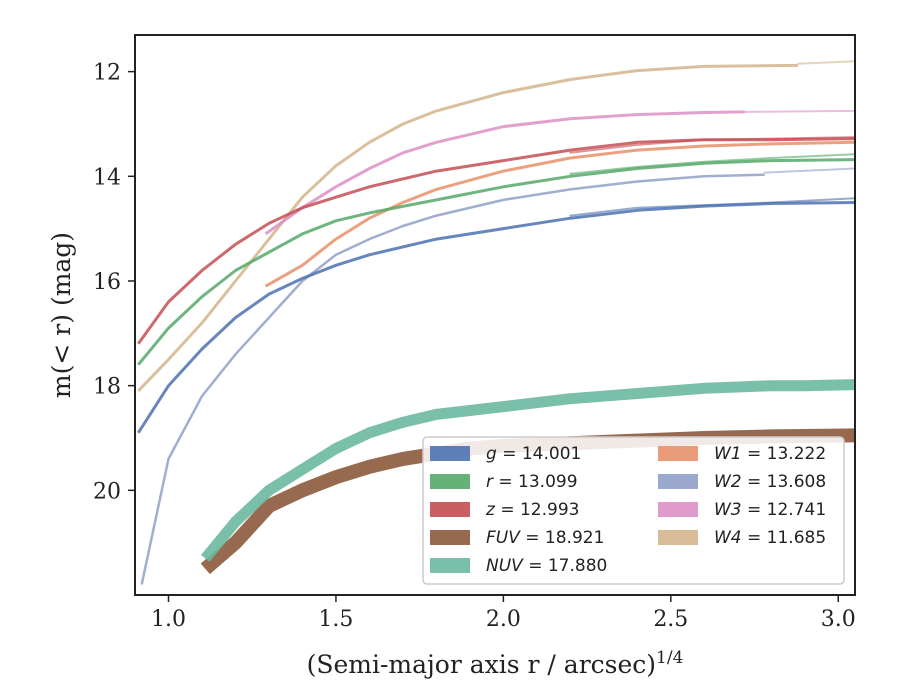 This screenshot has width=900, height=700. I want to click on y-tick-label: 12, so click(107, 73).